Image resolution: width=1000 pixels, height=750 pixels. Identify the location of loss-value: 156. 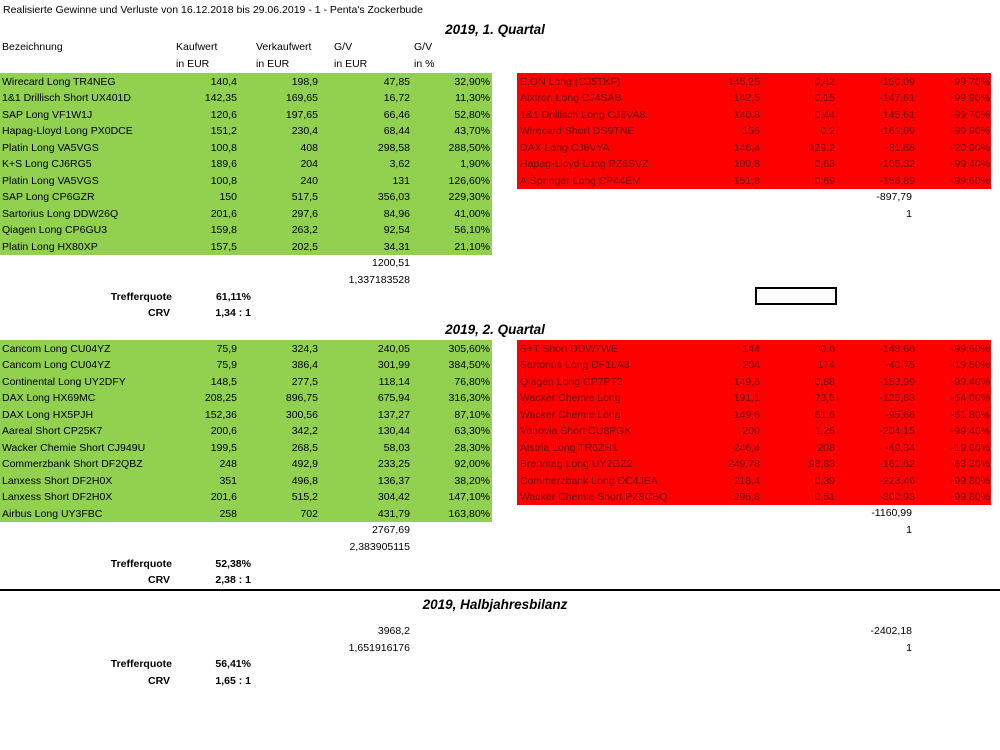
(751, 131).